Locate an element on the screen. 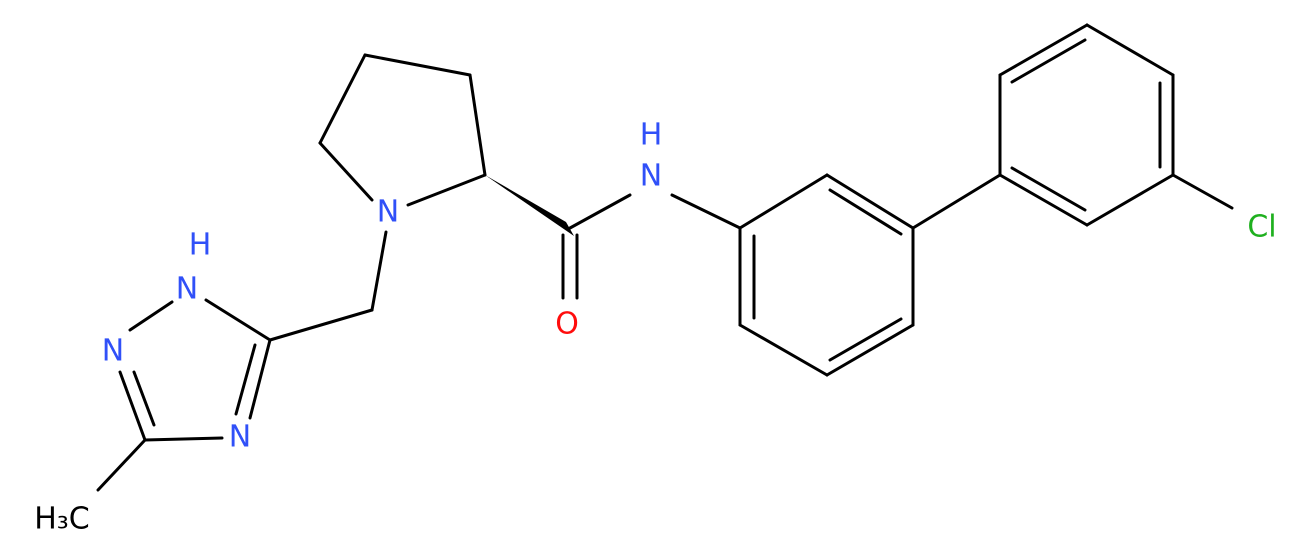  atom-label: H₃C is located at coordinates (62, 519).